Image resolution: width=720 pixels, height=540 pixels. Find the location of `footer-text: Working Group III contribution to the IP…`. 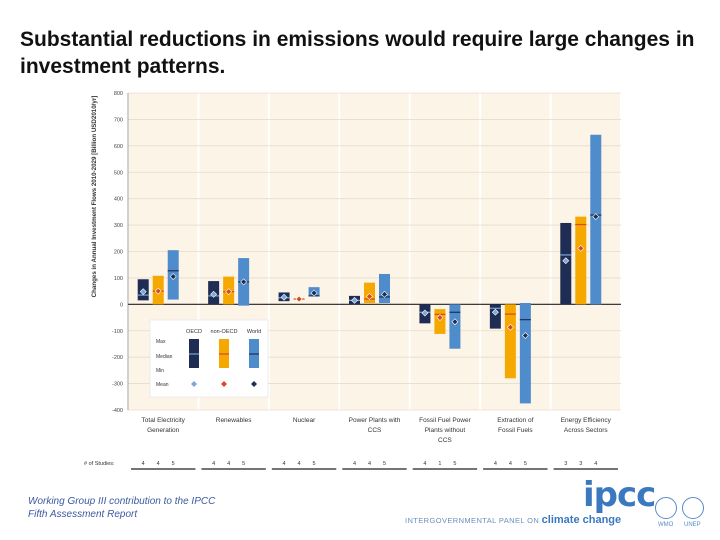

footer-text: Working Group III contribution to the IP… is located at coordinates (122, 508).